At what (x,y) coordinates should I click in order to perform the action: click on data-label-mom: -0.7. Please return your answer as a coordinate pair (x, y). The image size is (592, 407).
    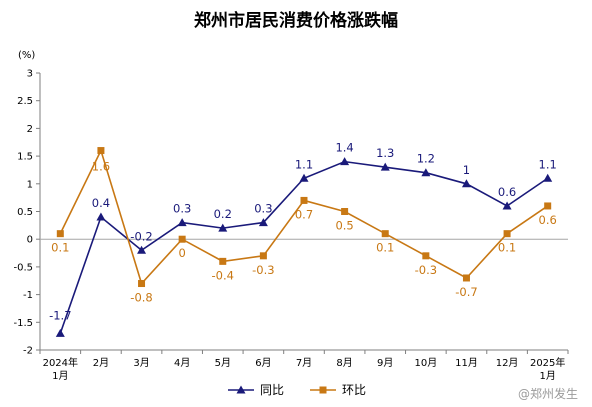
    Looking at the image, I should click on (466, 292).